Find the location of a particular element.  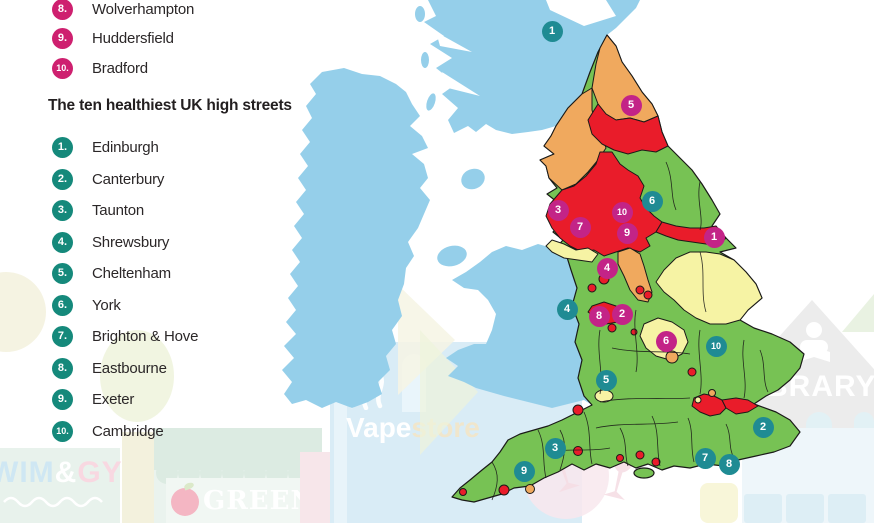

region-cornwall-tip is located at coordinates (463, 492).